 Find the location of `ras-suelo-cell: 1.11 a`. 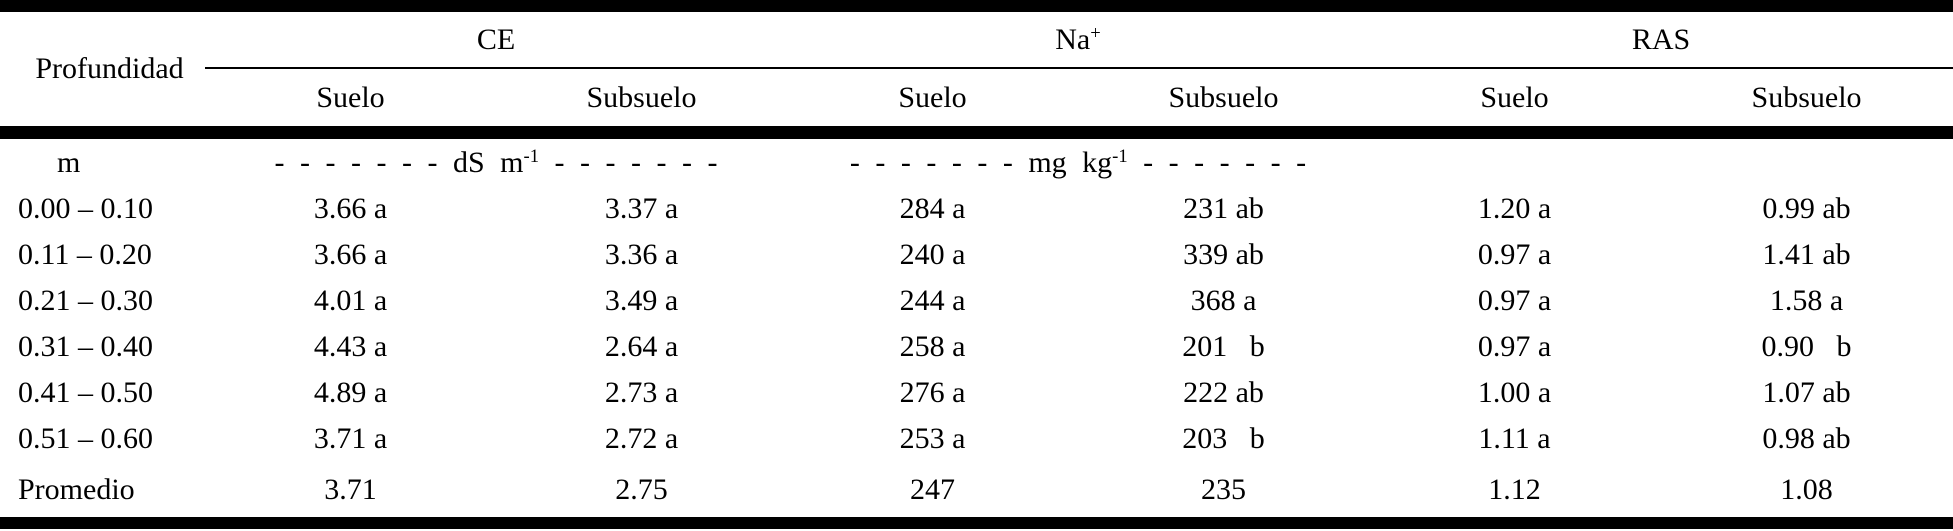

ras-suelo-cell: 1.11 a is located at coordinates (1514, 439).